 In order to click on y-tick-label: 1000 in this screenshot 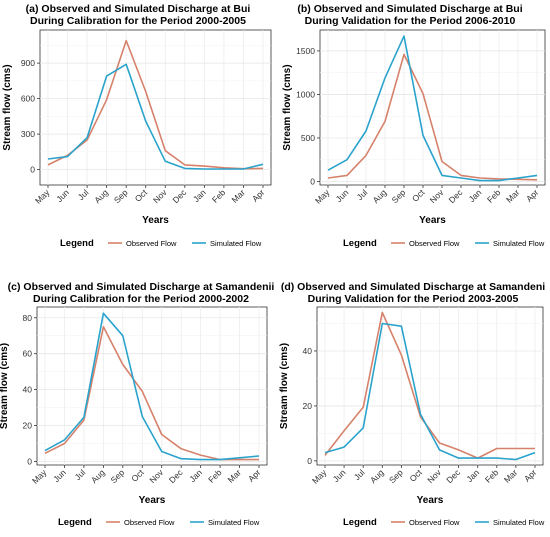, I will do `click(305, 94)`.